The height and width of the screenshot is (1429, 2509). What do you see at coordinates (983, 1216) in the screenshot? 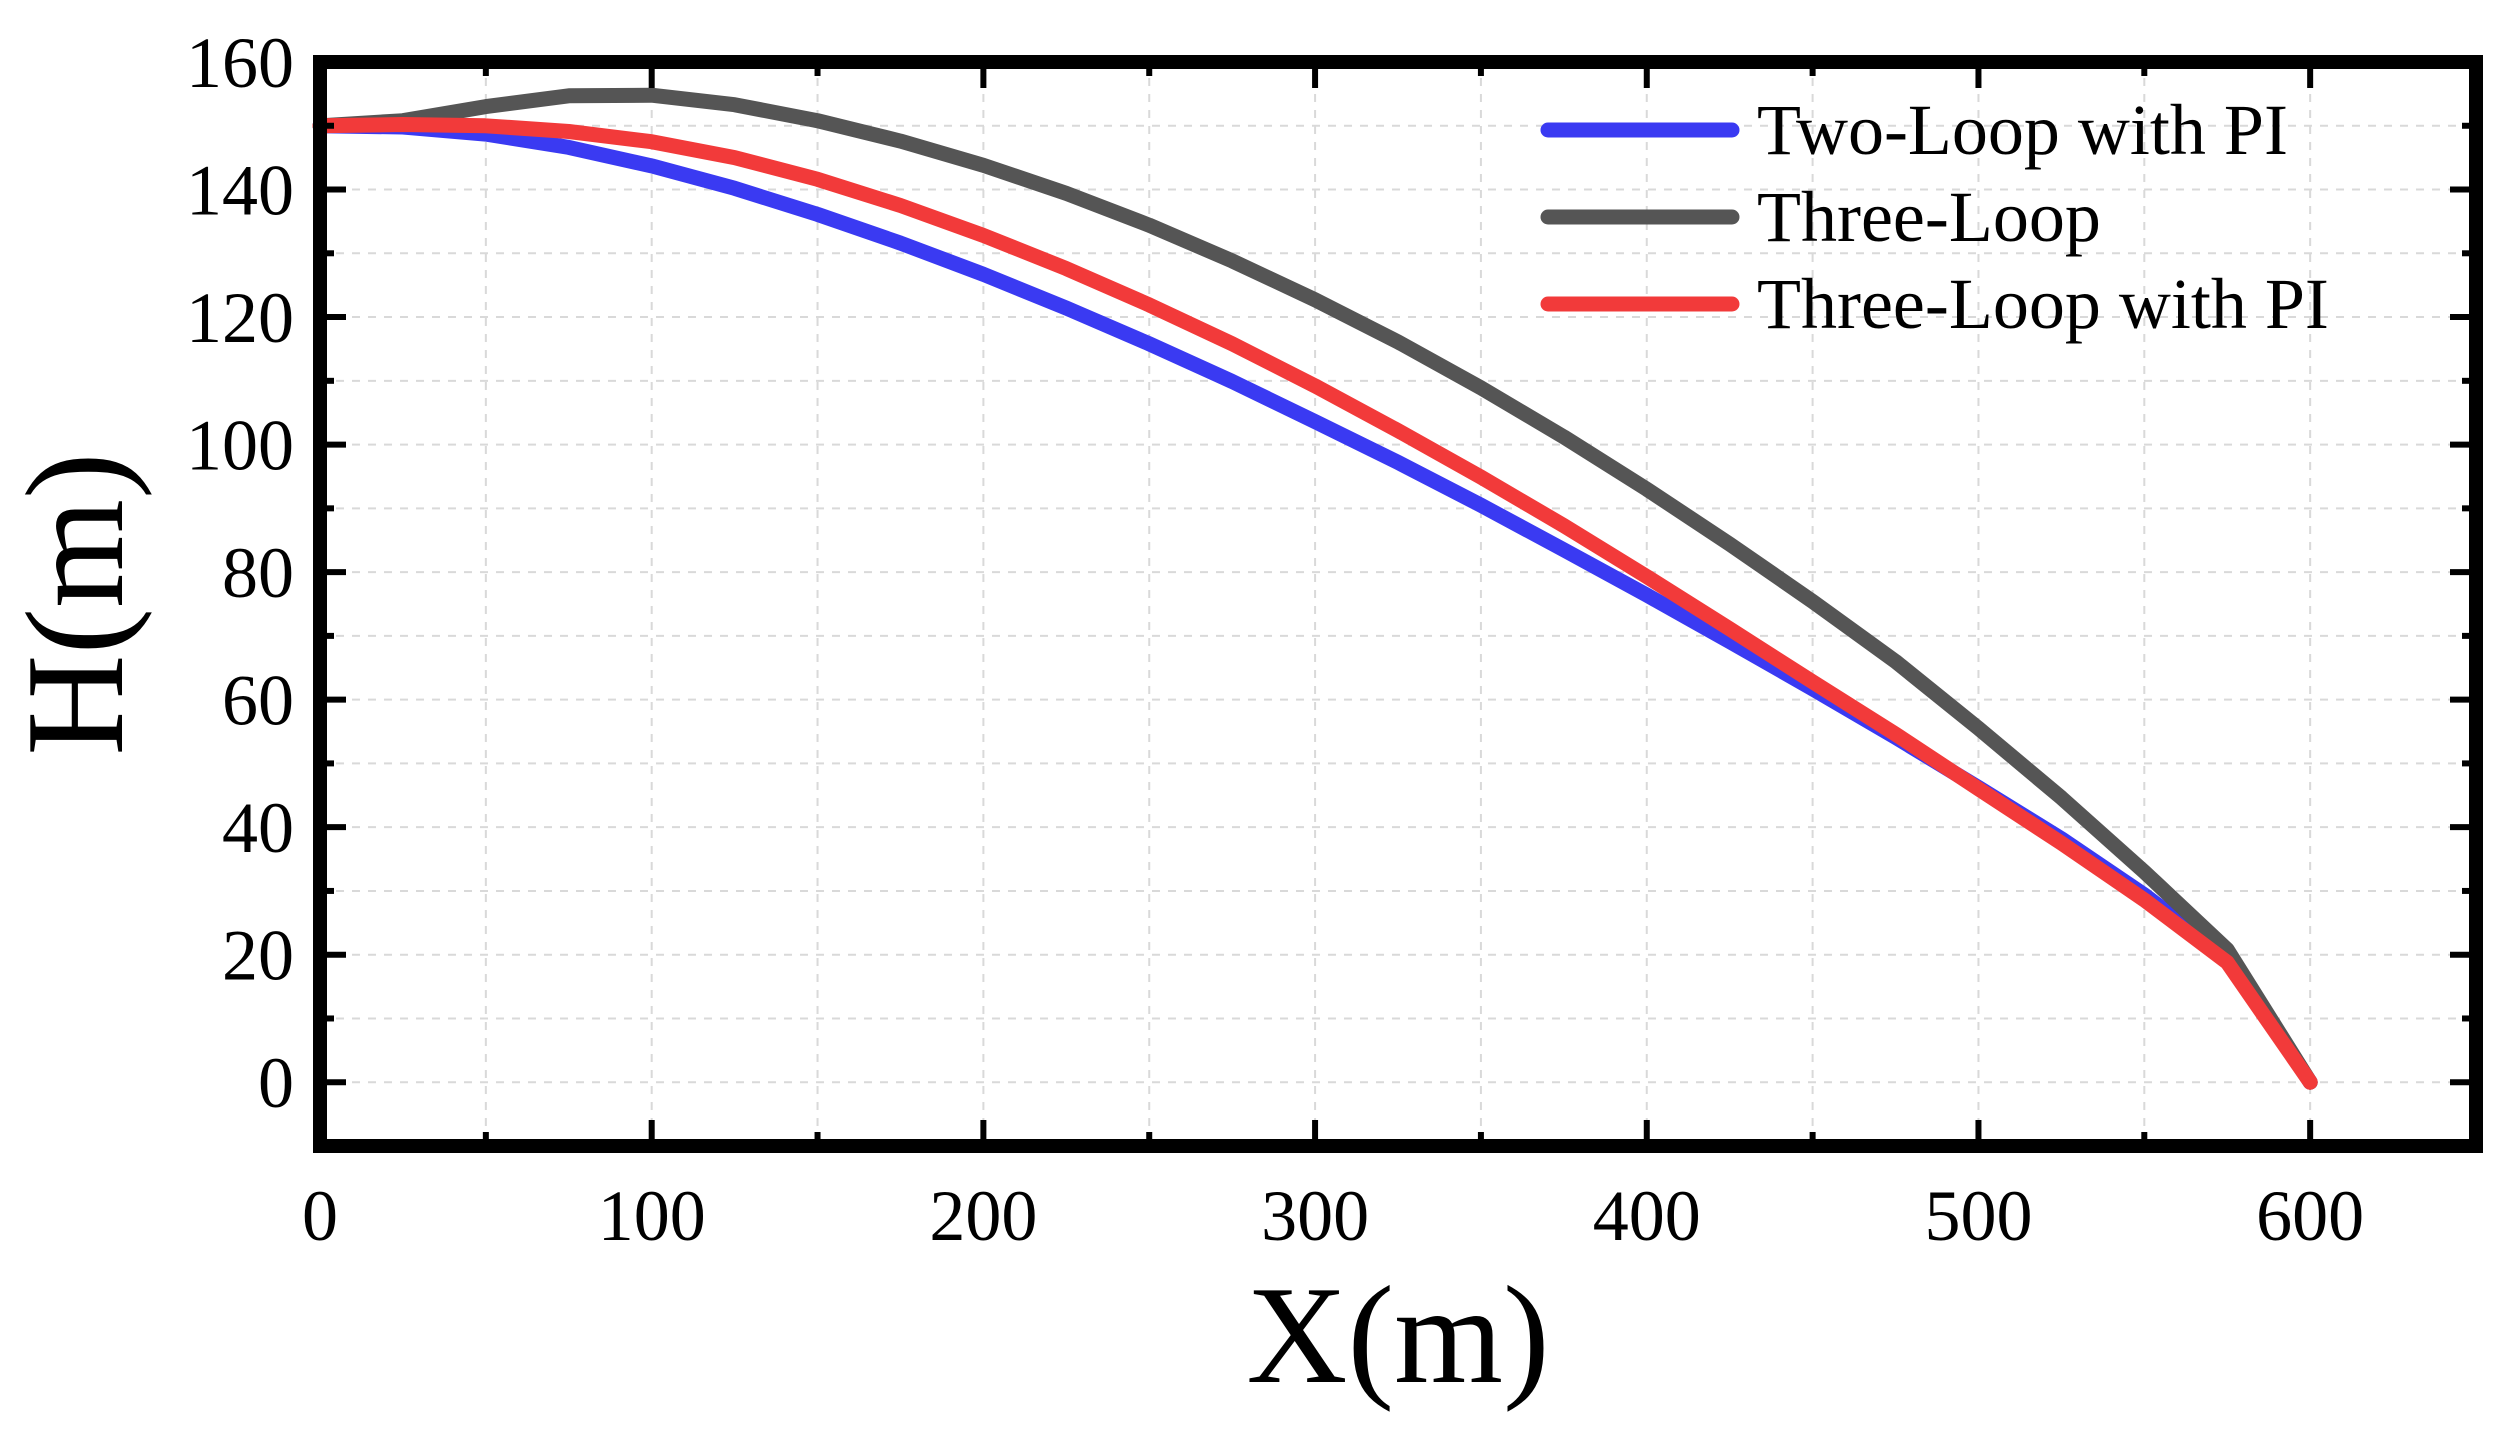
I see `x-tick-label: 200` at bounding box center [983, 1216].